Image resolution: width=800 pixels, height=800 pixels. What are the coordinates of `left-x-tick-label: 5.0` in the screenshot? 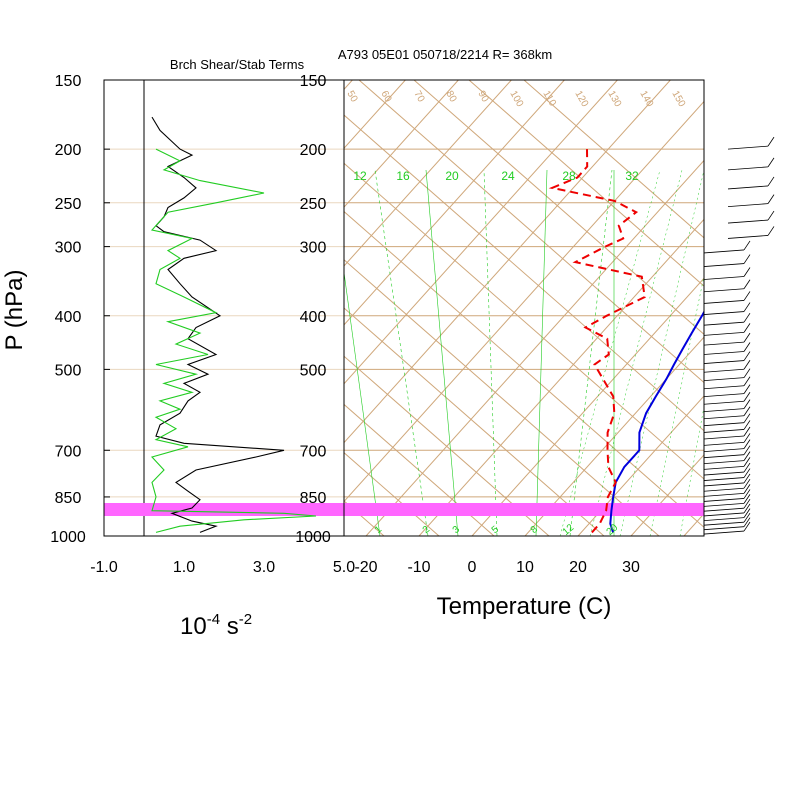 It's located at (344, 567).